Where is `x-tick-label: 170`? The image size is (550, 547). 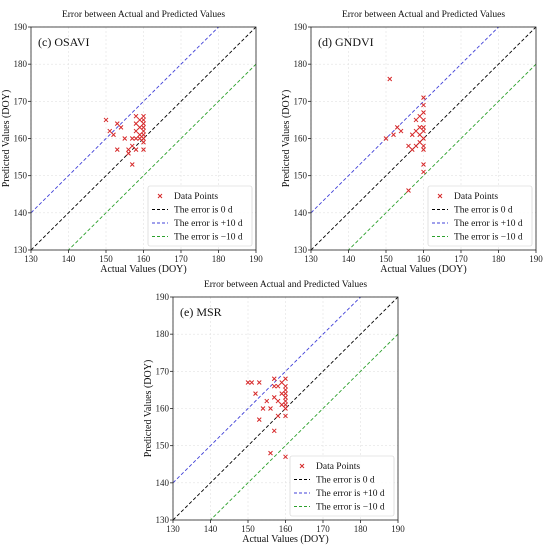
x-tick-label: 170 is located at coordinates (181, 259).